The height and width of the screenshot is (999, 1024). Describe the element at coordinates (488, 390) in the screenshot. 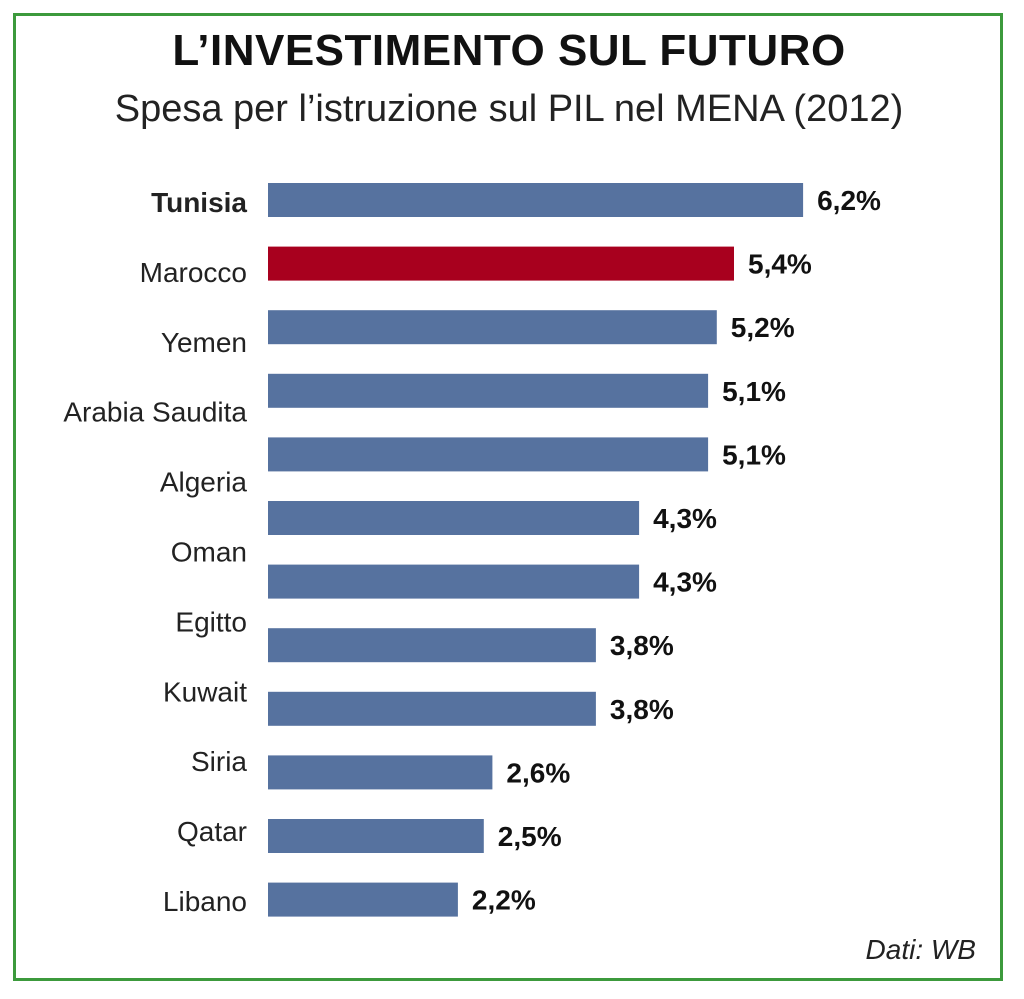

I see `bar-arabia-saudita` at that location.